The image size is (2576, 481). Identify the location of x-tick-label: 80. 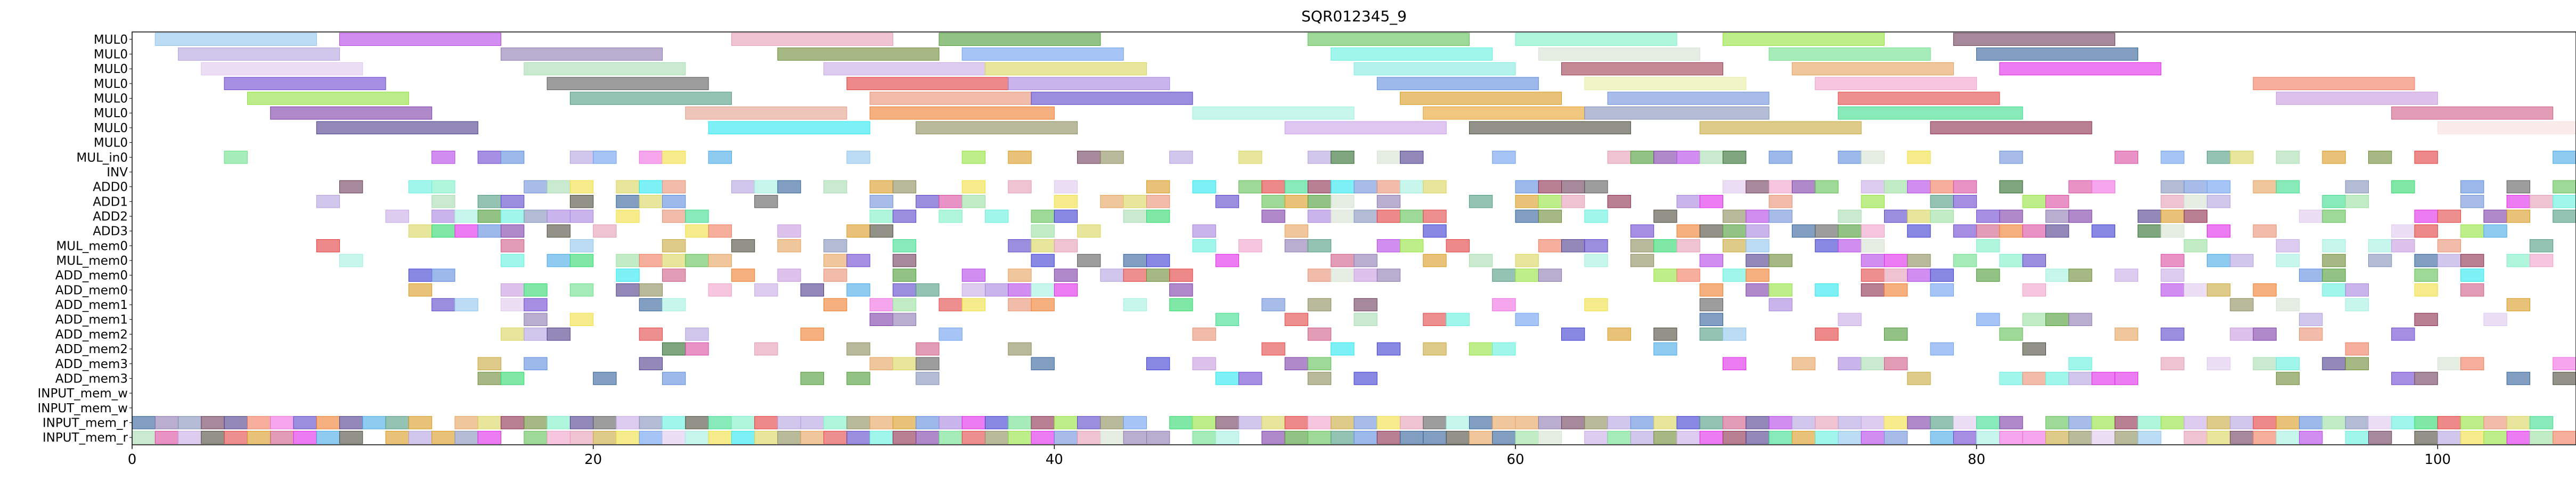
(1976, 460).